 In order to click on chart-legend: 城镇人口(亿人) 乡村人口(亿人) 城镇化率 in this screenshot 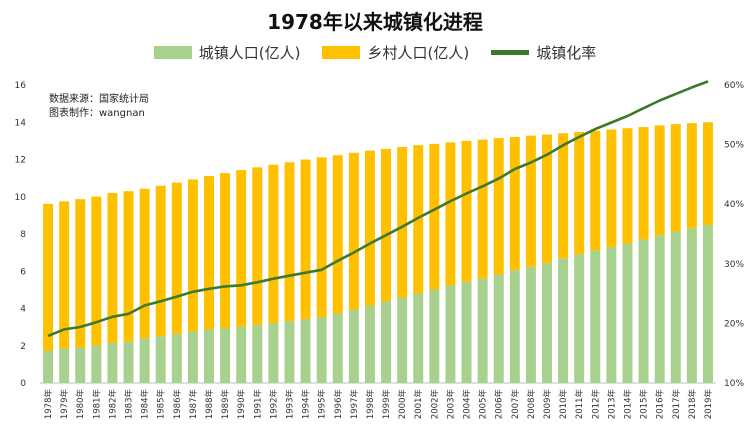, I will do `click(375, 52)`.